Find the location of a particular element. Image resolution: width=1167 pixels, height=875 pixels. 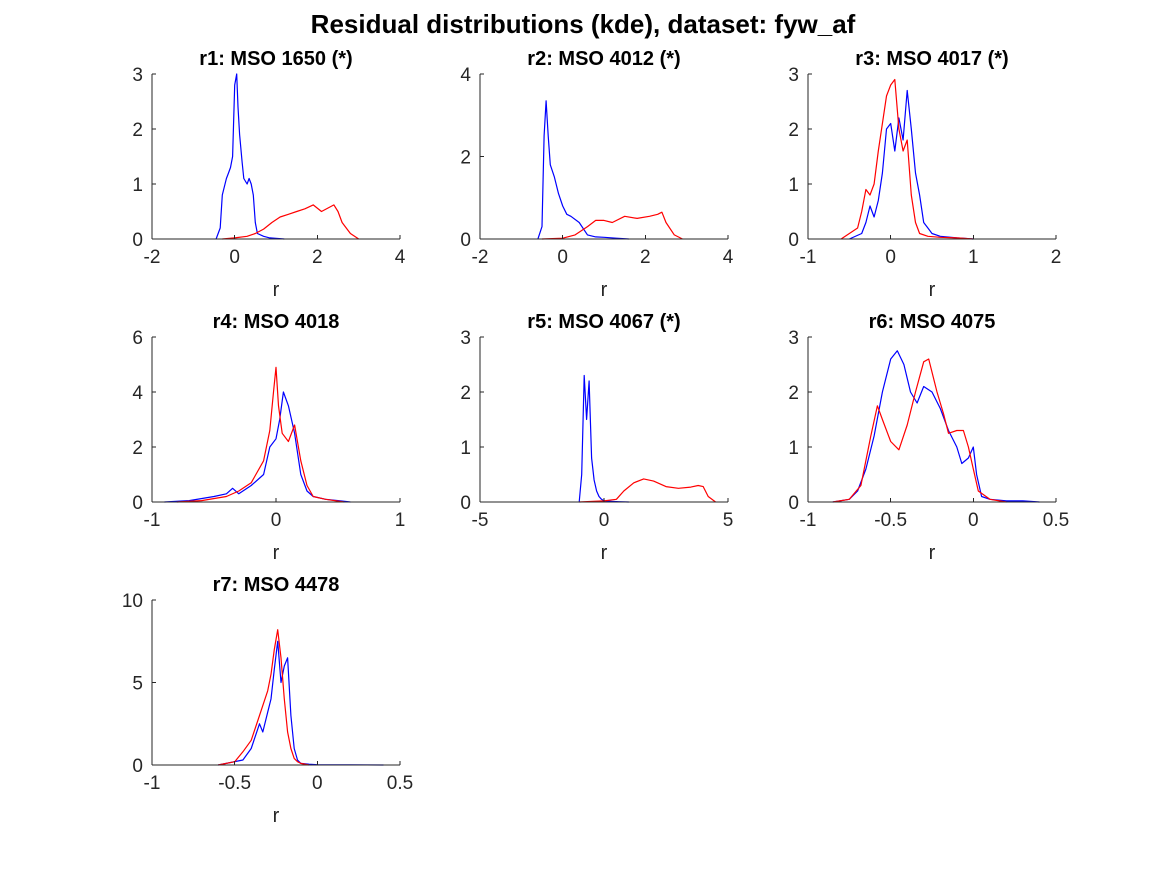

subplot-title: r3: MSO 4017 (*) is located at coordinates (931, 59).